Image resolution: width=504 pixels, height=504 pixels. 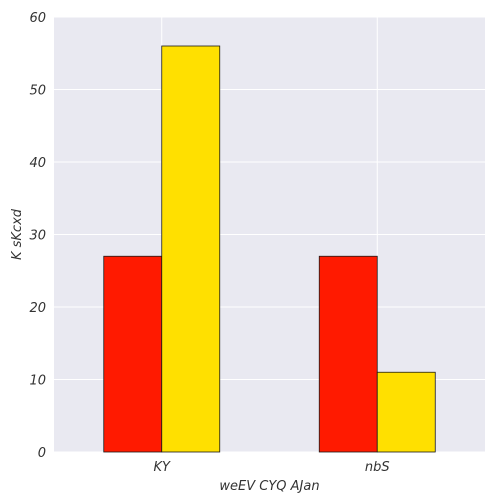 I want to click on x-axis-ticks: KY nbS, so click(x=272, y=467).